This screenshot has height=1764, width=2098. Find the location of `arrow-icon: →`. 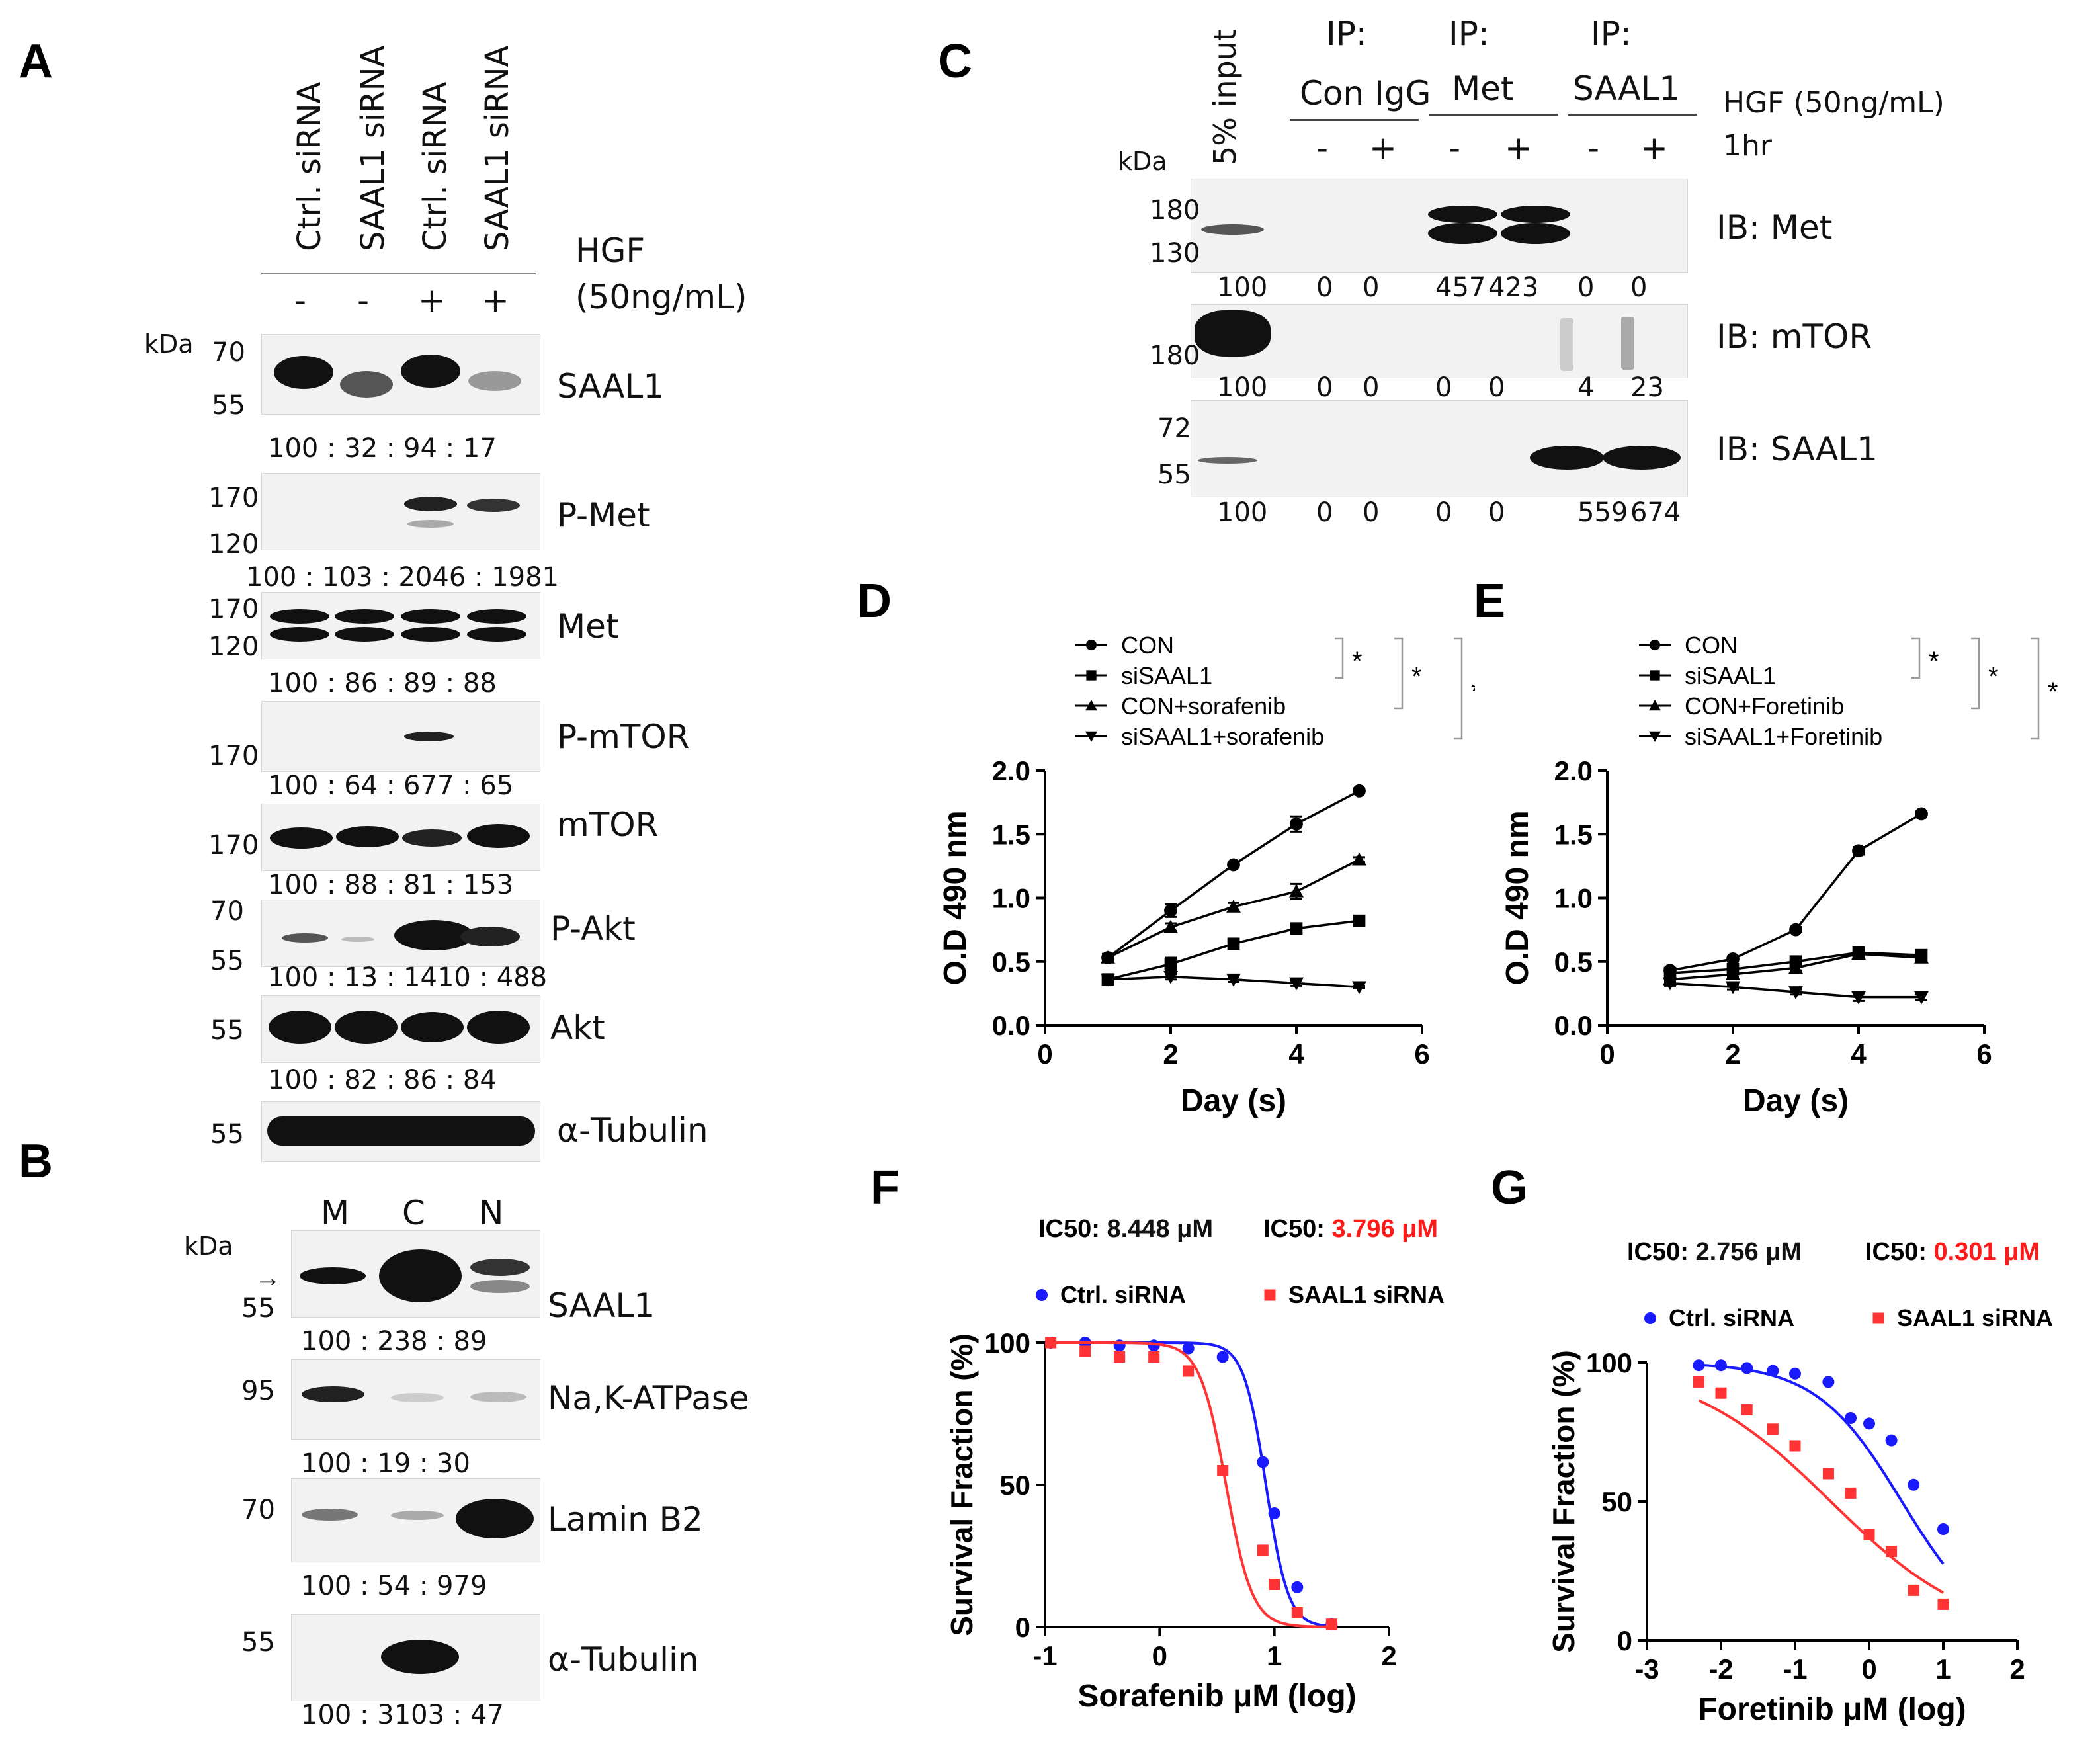

arrow-icon: → is located at coordinates (268, 1277).